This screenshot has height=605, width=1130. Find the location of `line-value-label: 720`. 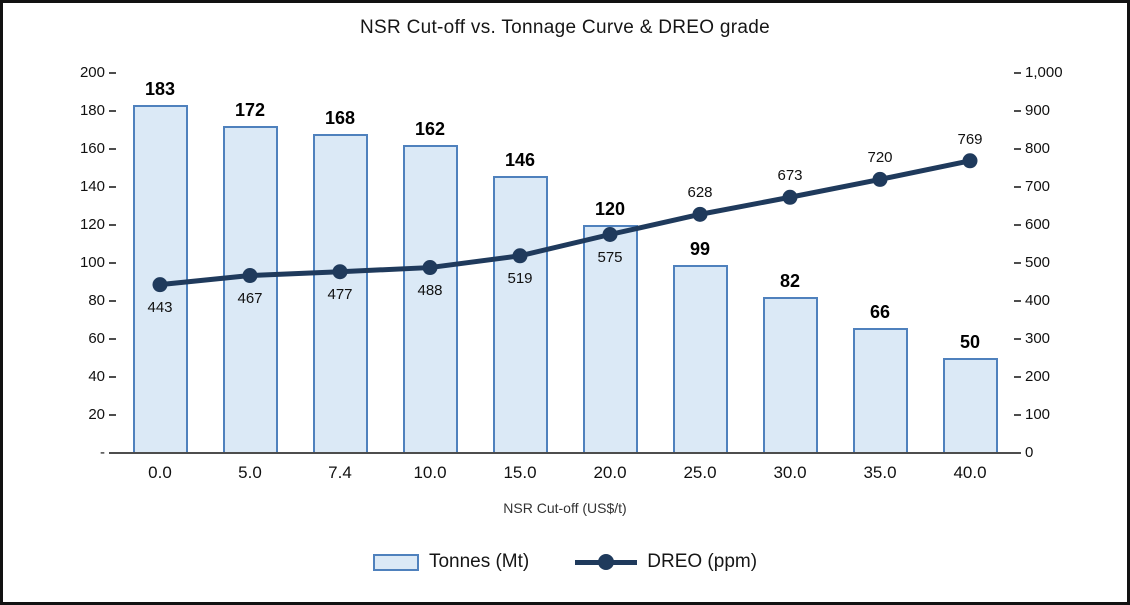

line-value-label: 720 is located at coordinates (880, 158).